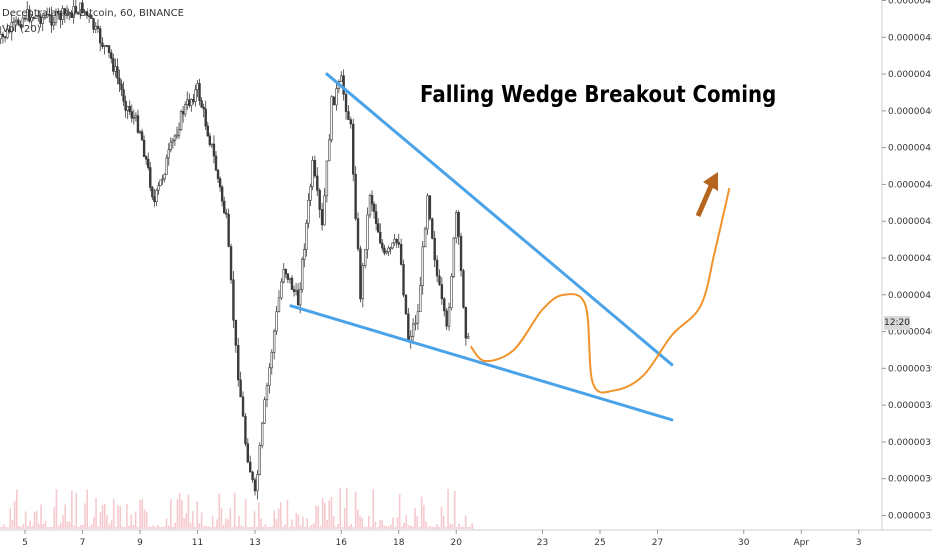  What do you see at coordinates (910, 259) in the screenshot?
I see `y-tick-label: 0.00000420` at bounding box center [910, 259].